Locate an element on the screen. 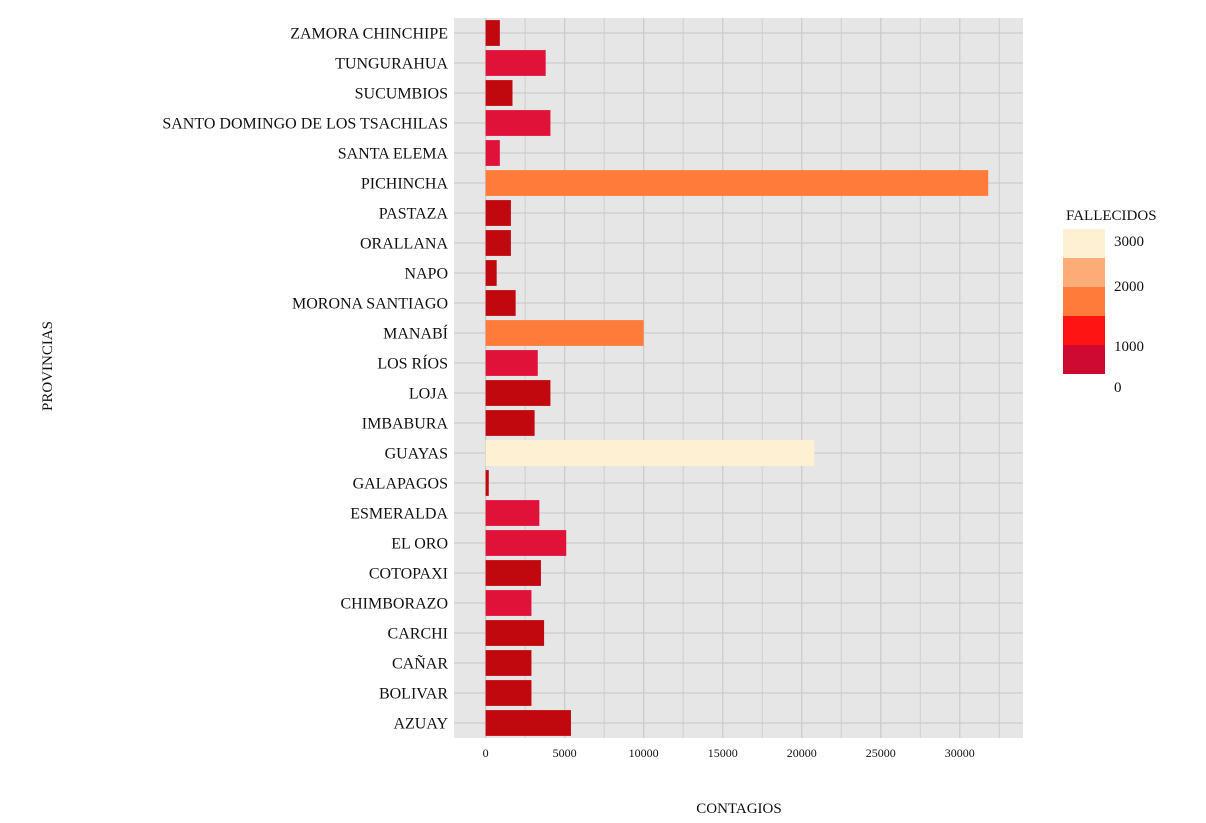 This screenshot has height=823, width=1206. bar-imbabura is located at coordinates (510, 423).